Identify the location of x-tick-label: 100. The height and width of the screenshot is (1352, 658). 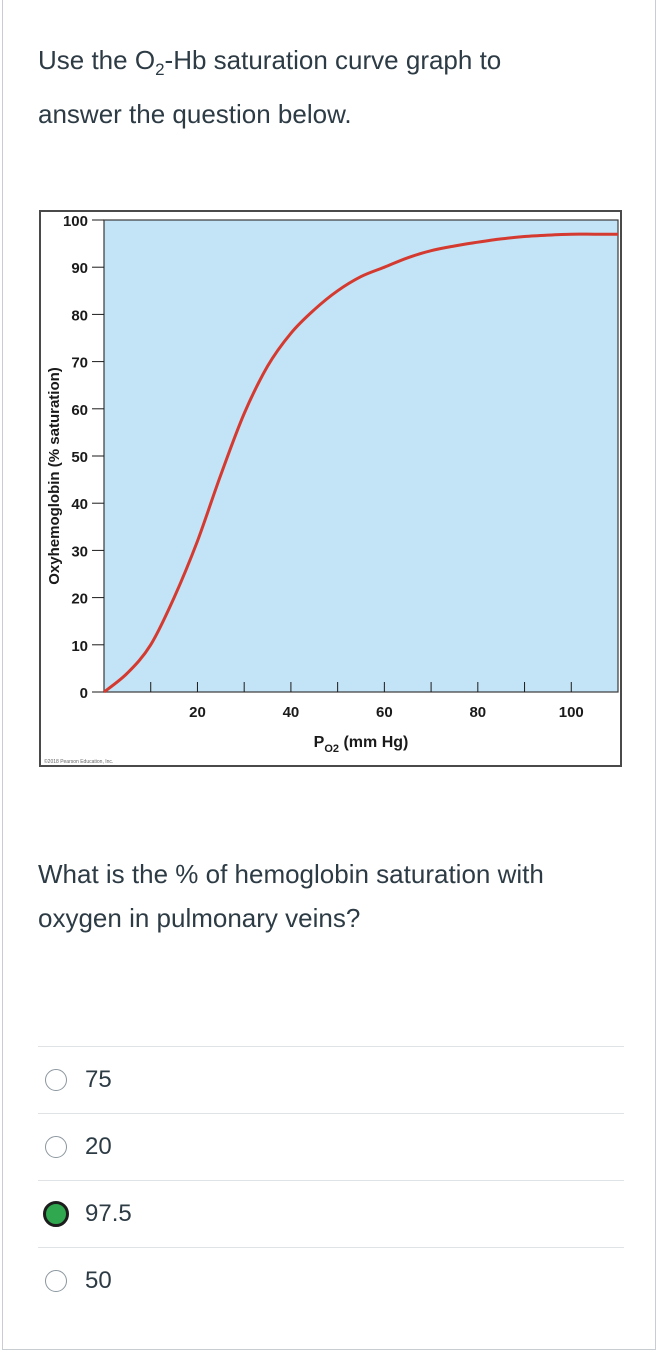
(571, 712).